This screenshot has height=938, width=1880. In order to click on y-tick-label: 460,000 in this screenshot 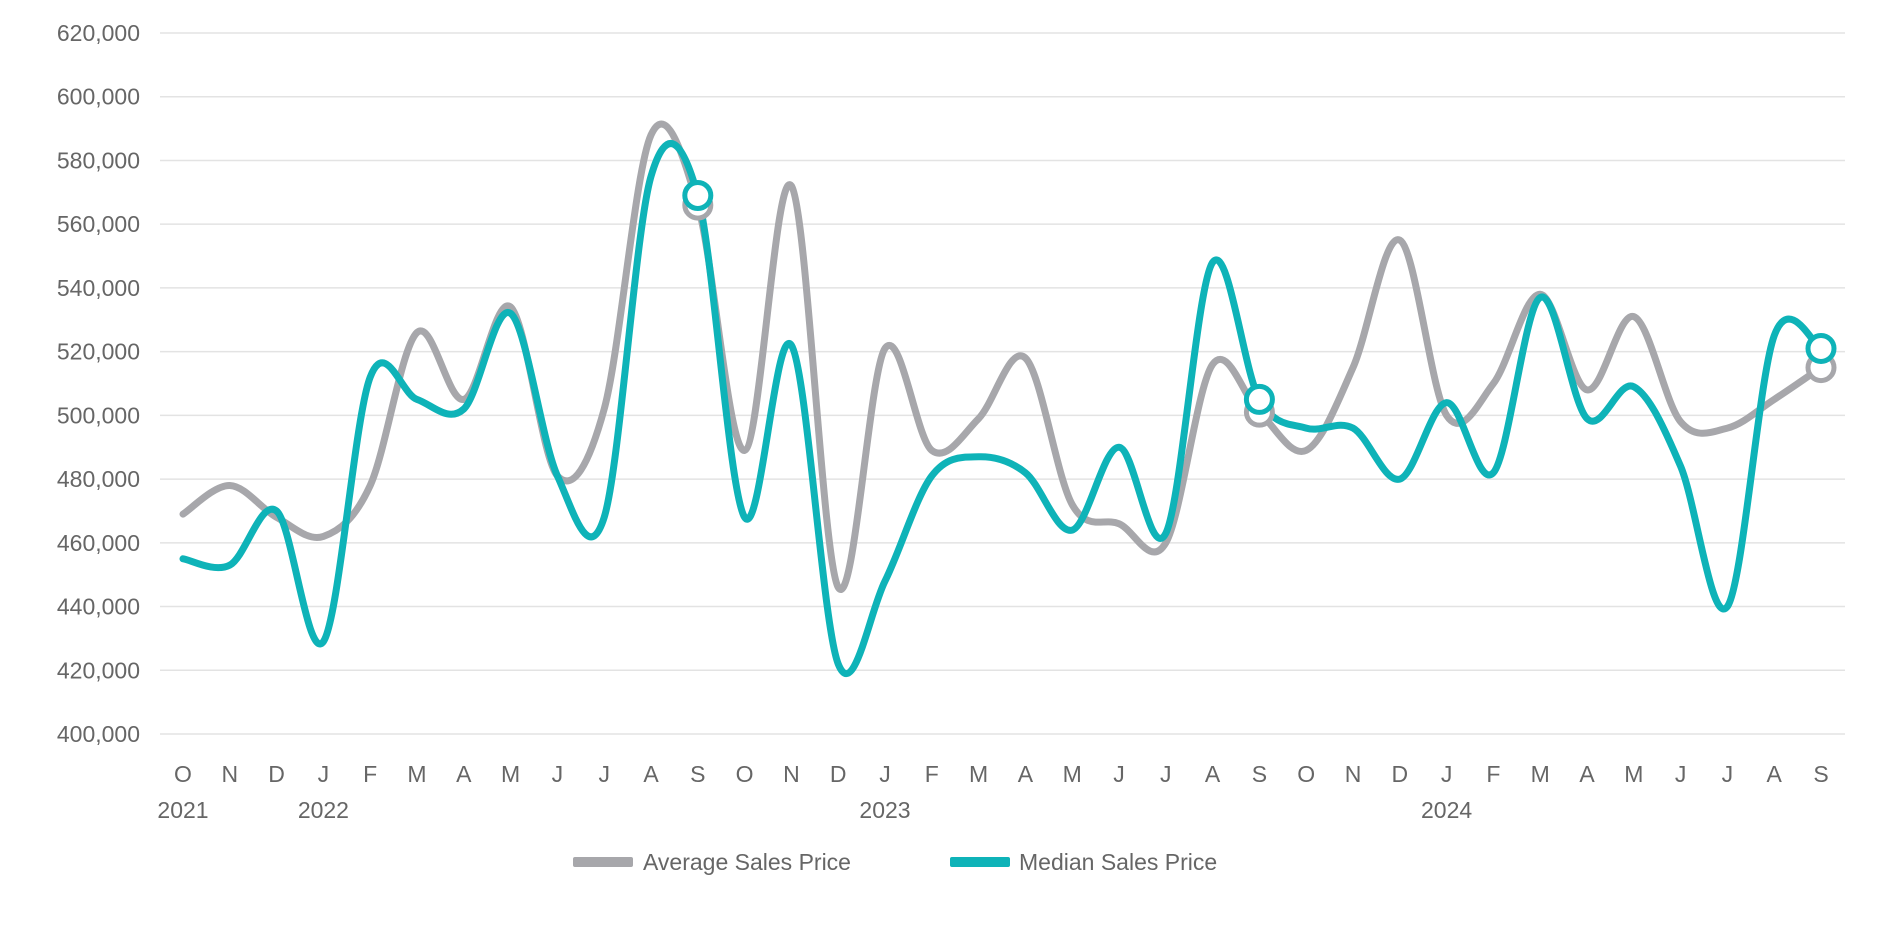, I will do `click(98, 543)`.